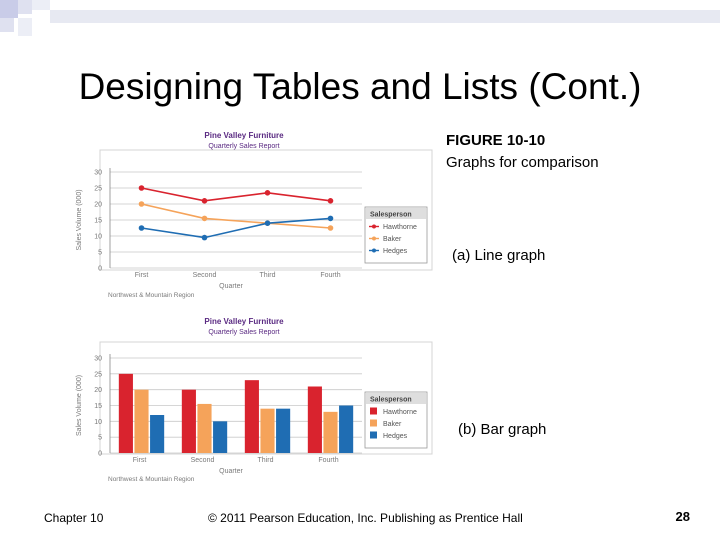 This screenshot has width=720, height=540. I want to click on corner-decoration, so click(360, 18).